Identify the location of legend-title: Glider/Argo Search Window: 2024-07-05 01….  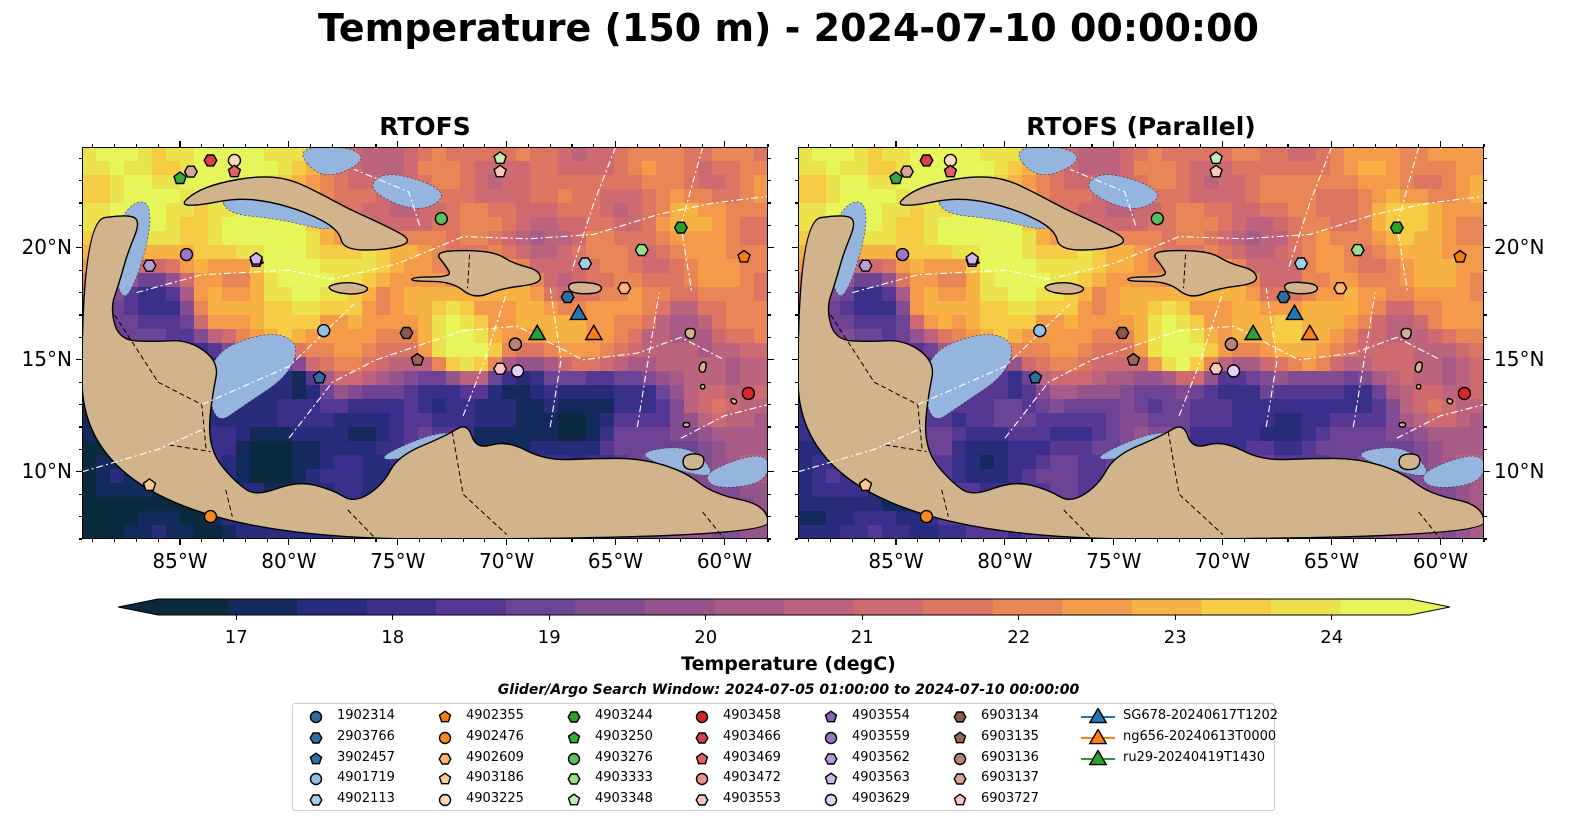
(788, 690).